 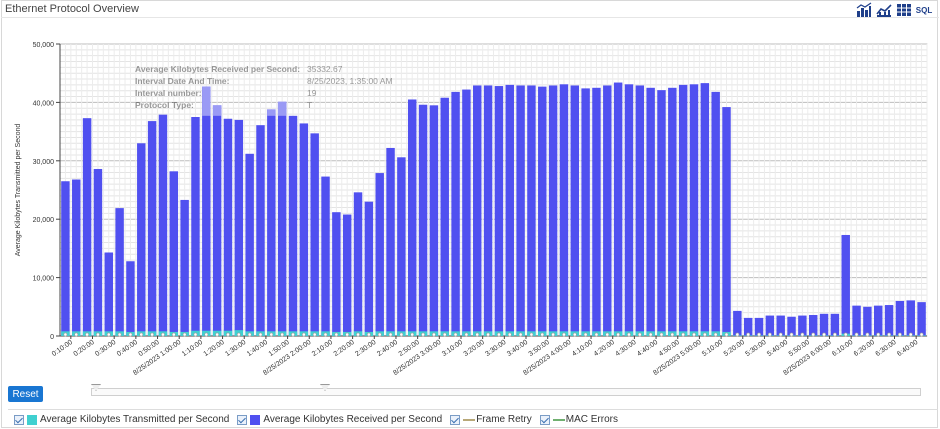 What do you see at coordinates (504, 419) in the screenshot?
I see `legend-label: Frame Retry` at bounding box center [504, 419].